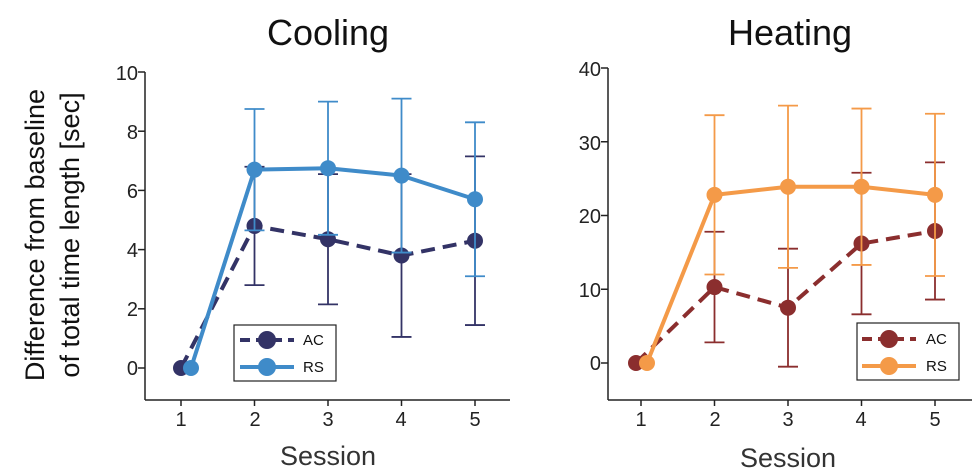 This screenshot has height=471, width=972. I want to click on cooling-legend-label-ac: AC, so click(313, 340).